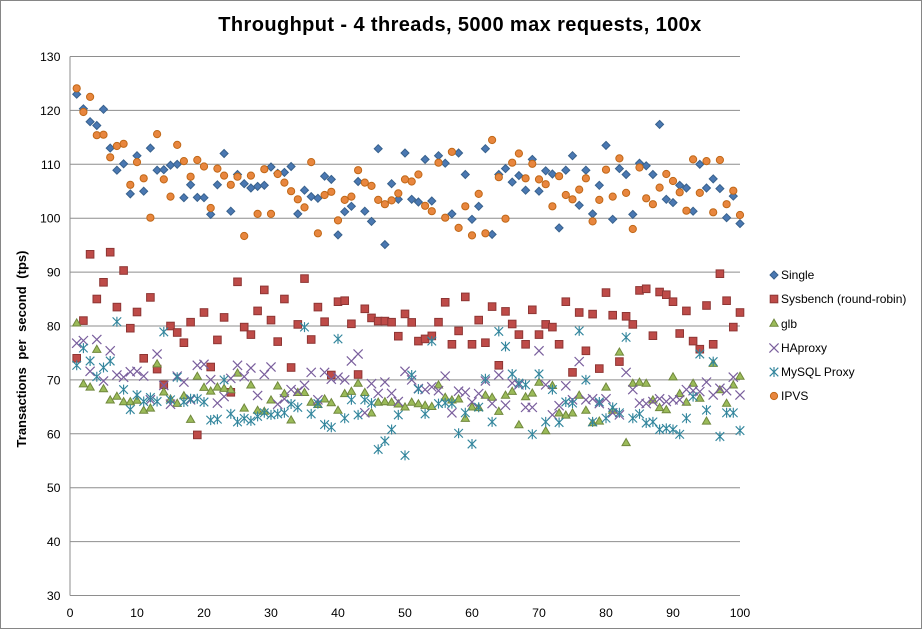 This screenshot has height=634, width=922. What do you see at coordinates (70, 613) in the screenshot?
I see `svg-text: 0` at bounding box center [70, 613].